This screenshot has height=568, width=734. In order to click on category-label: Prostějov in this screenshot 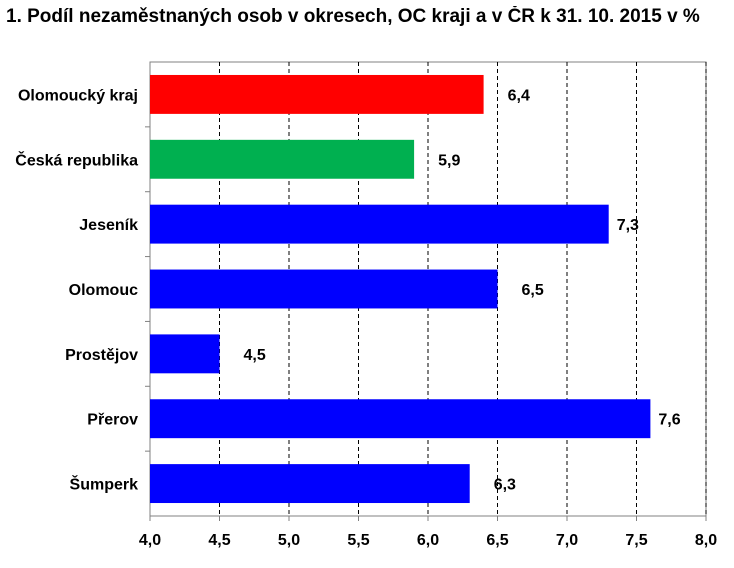, I will do `click(101, 355)`.